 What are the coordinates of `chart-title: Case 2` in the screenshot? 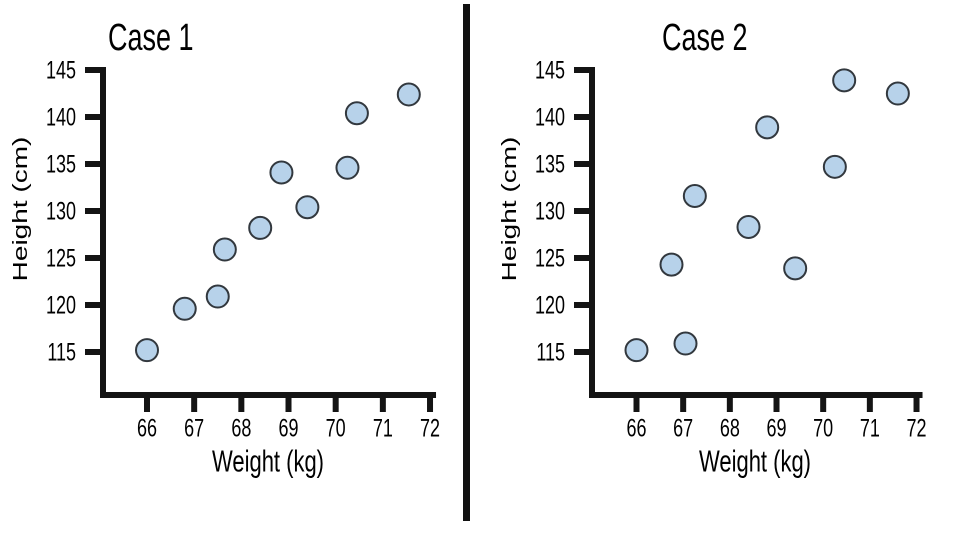 It's located at (705, 36).